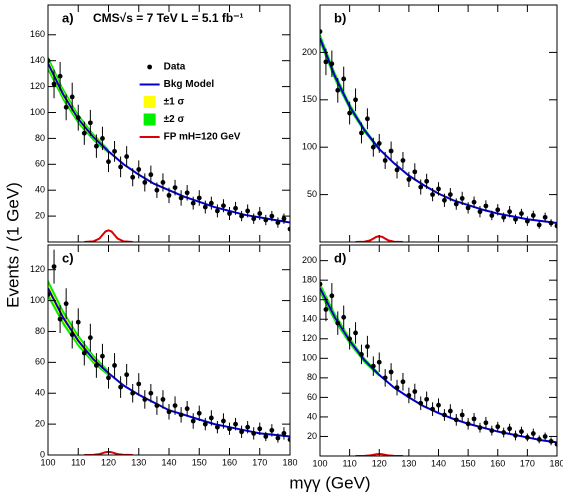 The width and height of the screenshot is (563, 497). Describe the element at coordinates (438, 365) in the screenshot. I see `background-fit` at that location.